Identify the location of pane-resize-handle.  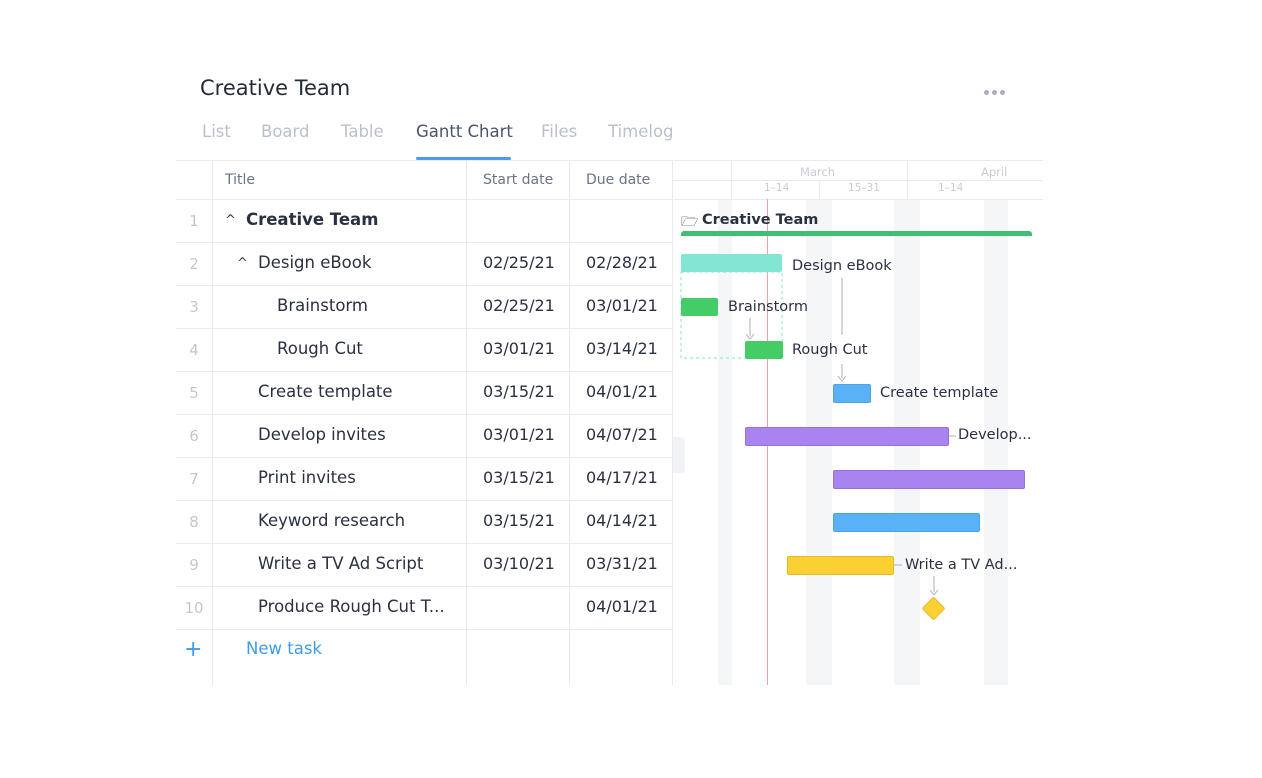
(679, 455).